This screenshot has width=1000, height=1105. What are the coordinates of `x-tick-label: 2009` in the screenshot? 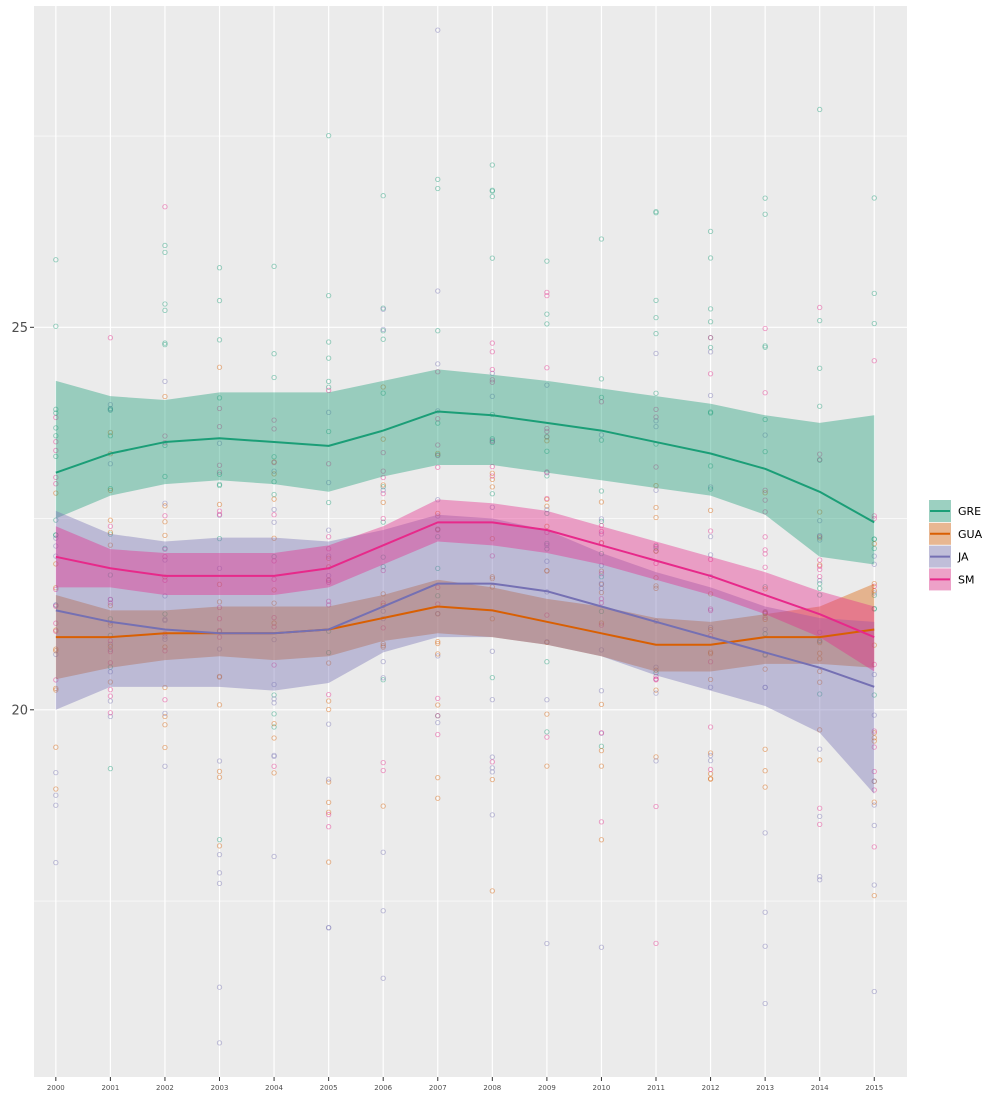 It's located at (547, 1088).